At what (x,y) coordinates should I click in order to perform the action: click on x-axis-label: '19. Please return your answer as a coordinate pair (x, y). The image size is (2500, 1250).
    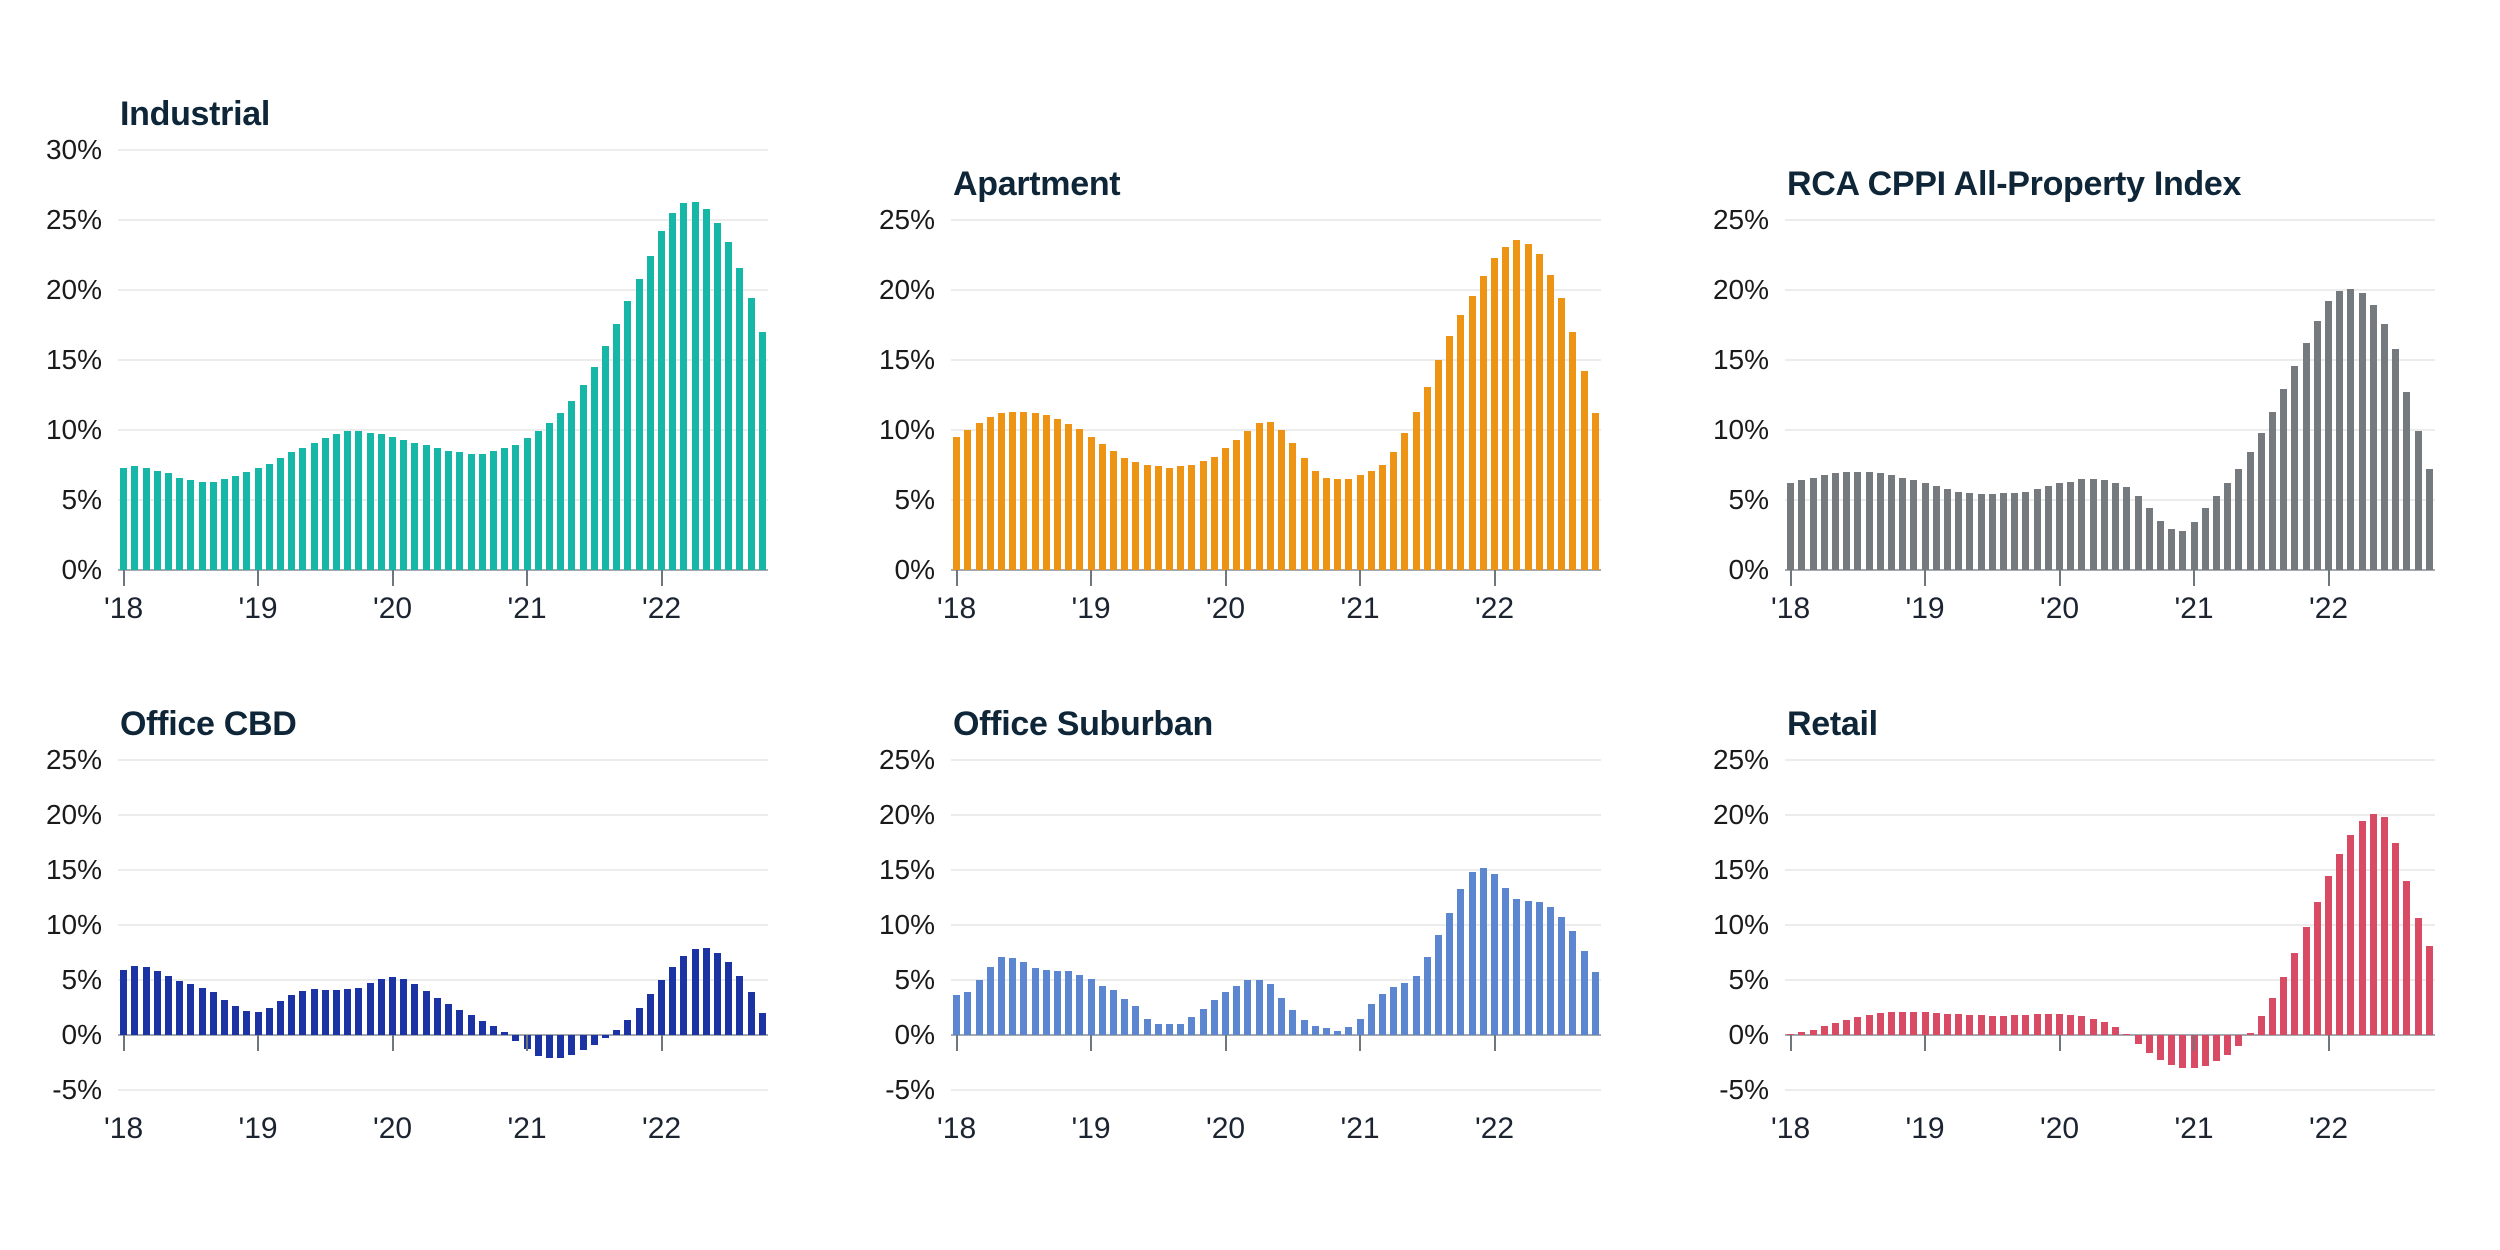
    Looking at the image, I should click on (1925, 1128).